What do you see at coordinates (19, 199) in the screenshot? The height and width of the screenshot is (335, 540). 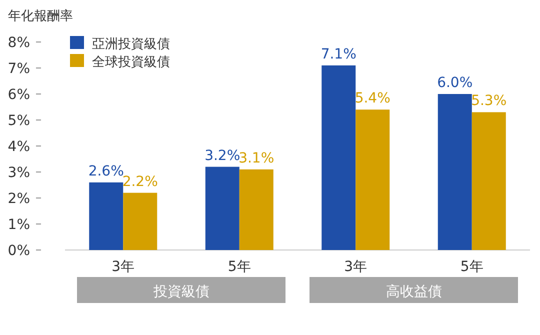 I see `y-tick-label: 2%` at bounding box center [19, 199].